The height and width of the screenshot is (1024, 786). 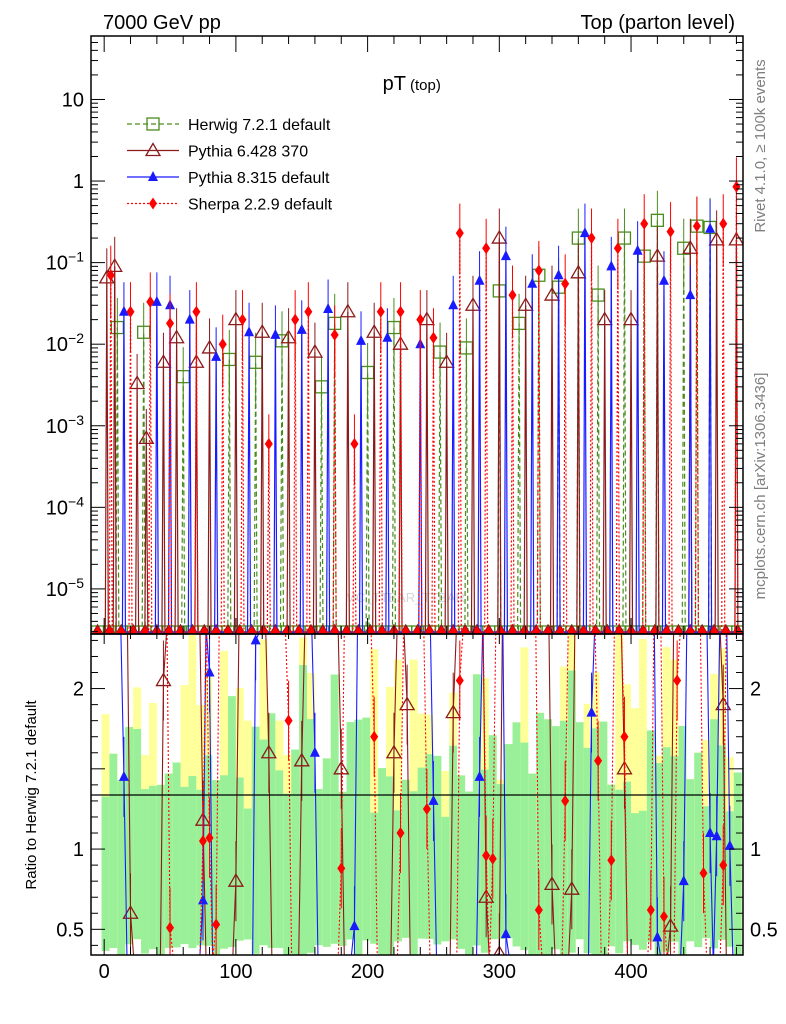 What do you see at coordinates (367, 972) in the screenshot?
I see `x-tick-label: 200` at bounding box center [367, 972].